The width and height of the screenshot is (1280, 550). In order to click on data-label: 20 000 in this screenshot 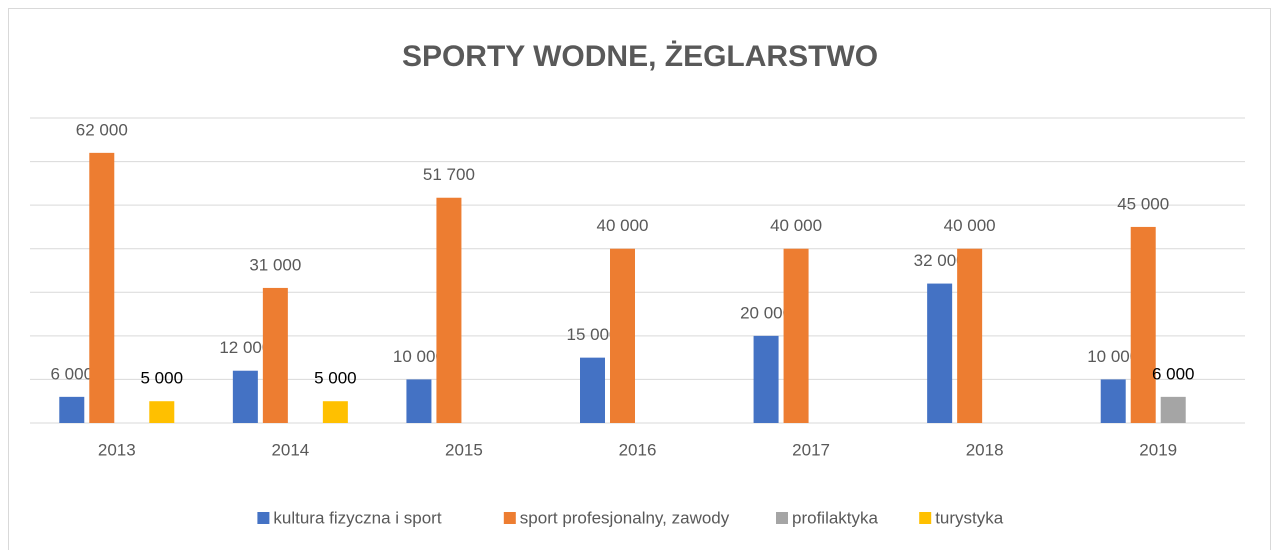, I will do `click(766, 312)`.